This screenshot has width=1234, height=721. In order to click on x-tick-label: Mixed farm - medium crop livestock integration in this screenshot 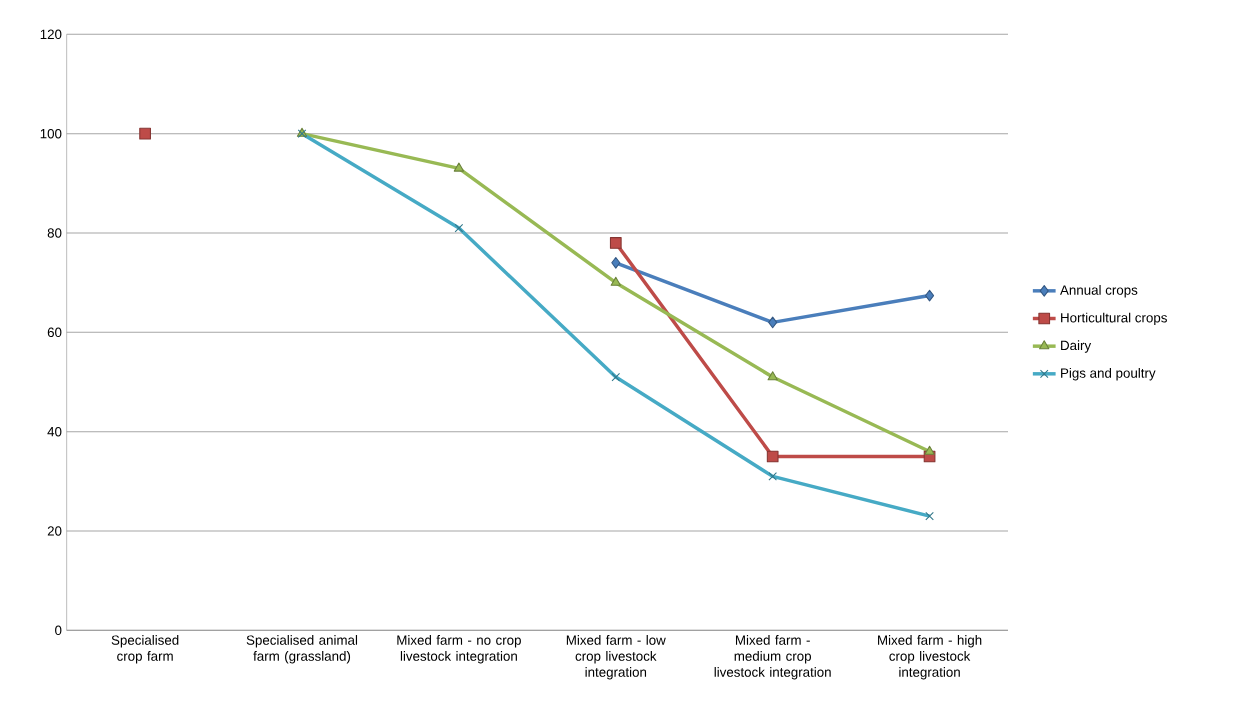, I will do `click(772, 657)`.